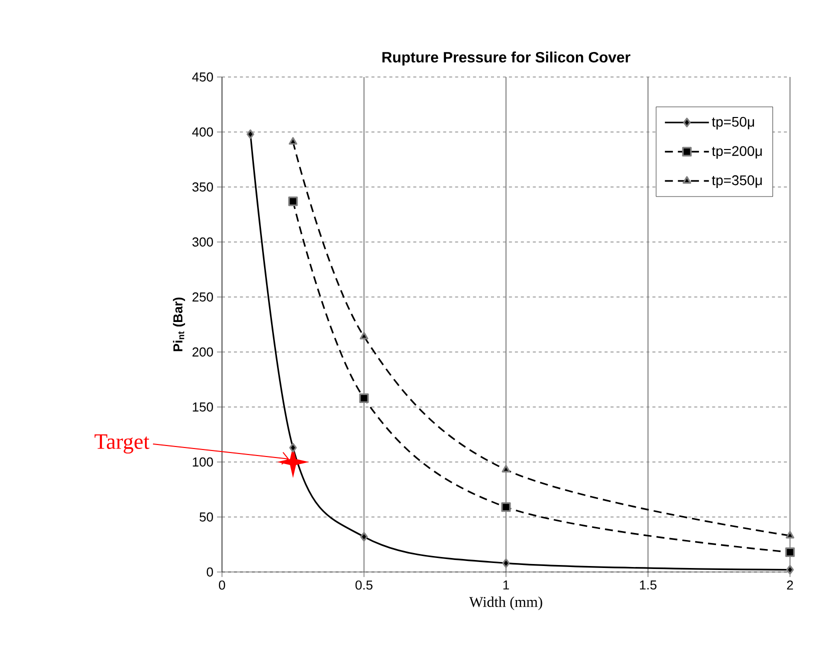 Image resolution: width=815 pixels, height=671 pixels. What do you see at coordinates (202, 77) in the screenshot?
I see `y-tick-label: 450` at bounding box center [202, 77].